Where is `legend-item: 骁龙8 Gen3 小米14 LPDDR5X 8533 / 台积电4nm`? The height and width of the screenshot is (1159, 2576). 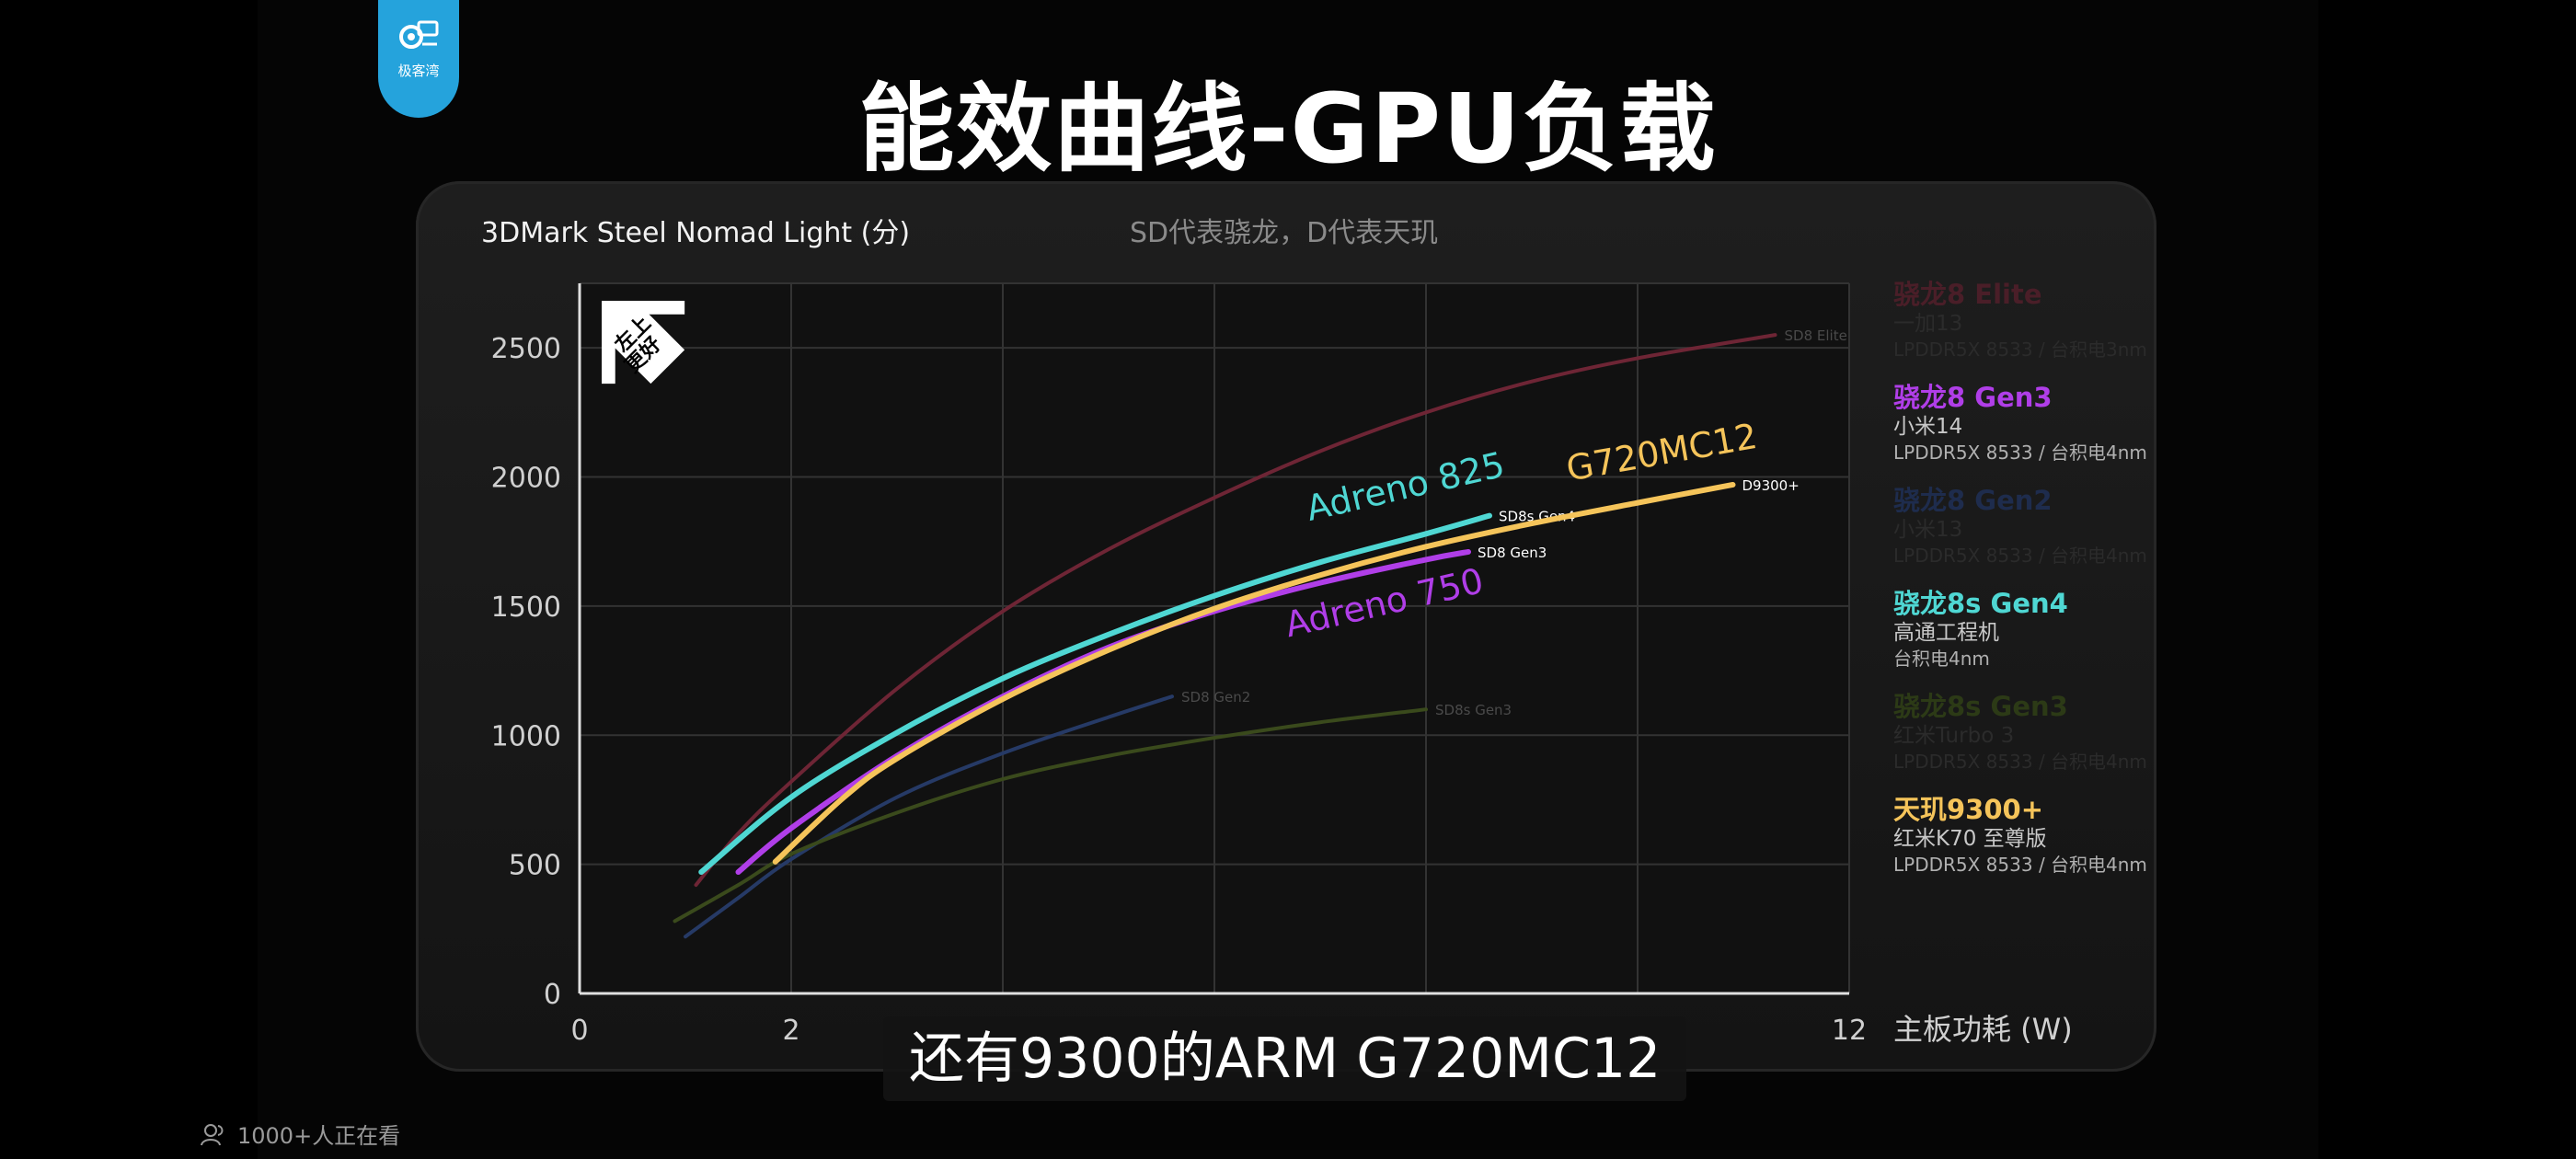 legend-item: 骁龙8 Gen3 小米14 LPDDR5X 8533 / 台积电4nm is located at coordinates (2026, 432).